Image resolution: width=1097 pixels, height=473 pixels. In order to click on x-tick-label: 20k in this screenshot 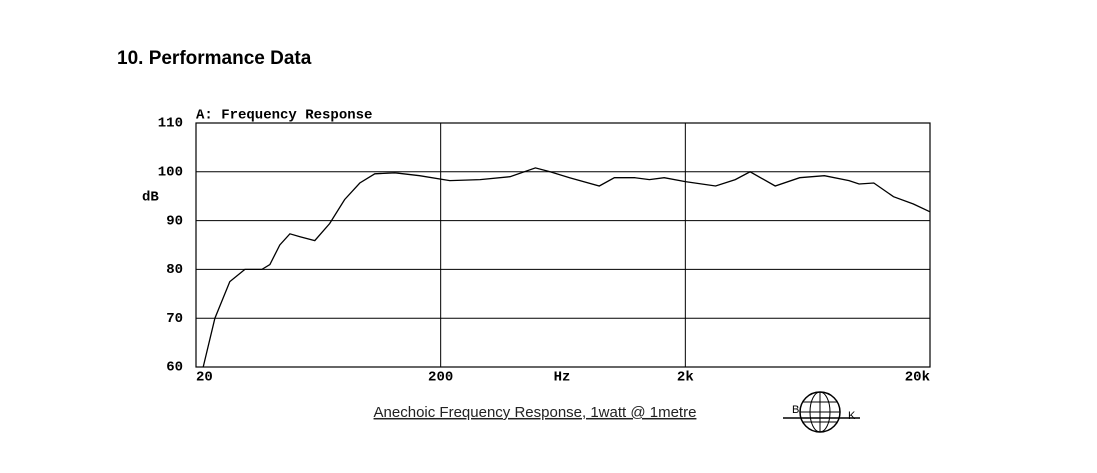, I will do `click(917, 378)`.